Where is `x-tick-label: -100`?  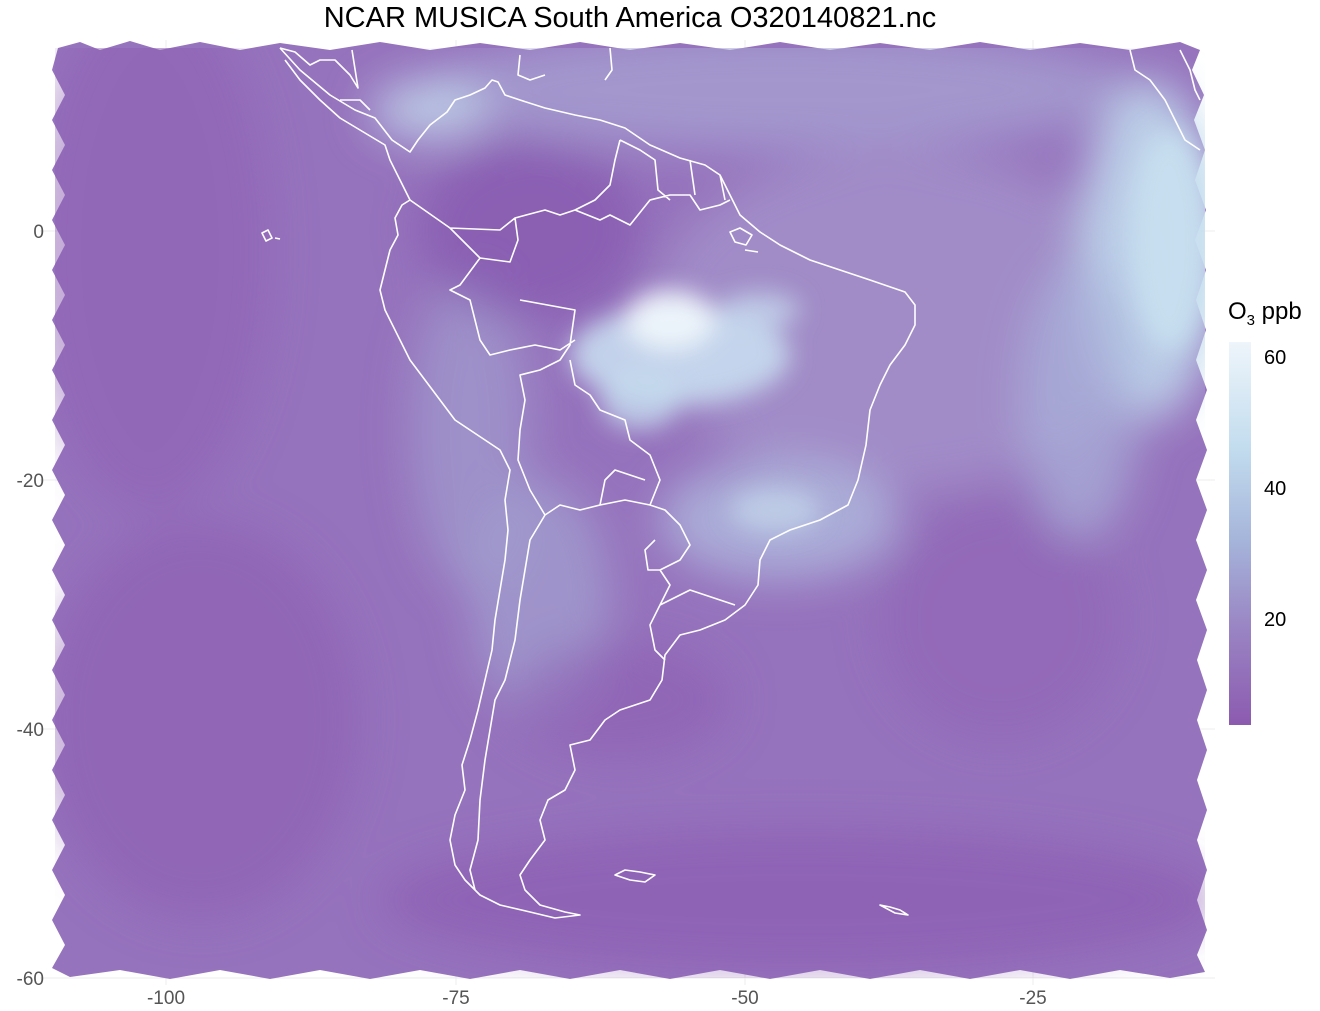 x-tick-label: -100 is located at coordinates (166, 998).